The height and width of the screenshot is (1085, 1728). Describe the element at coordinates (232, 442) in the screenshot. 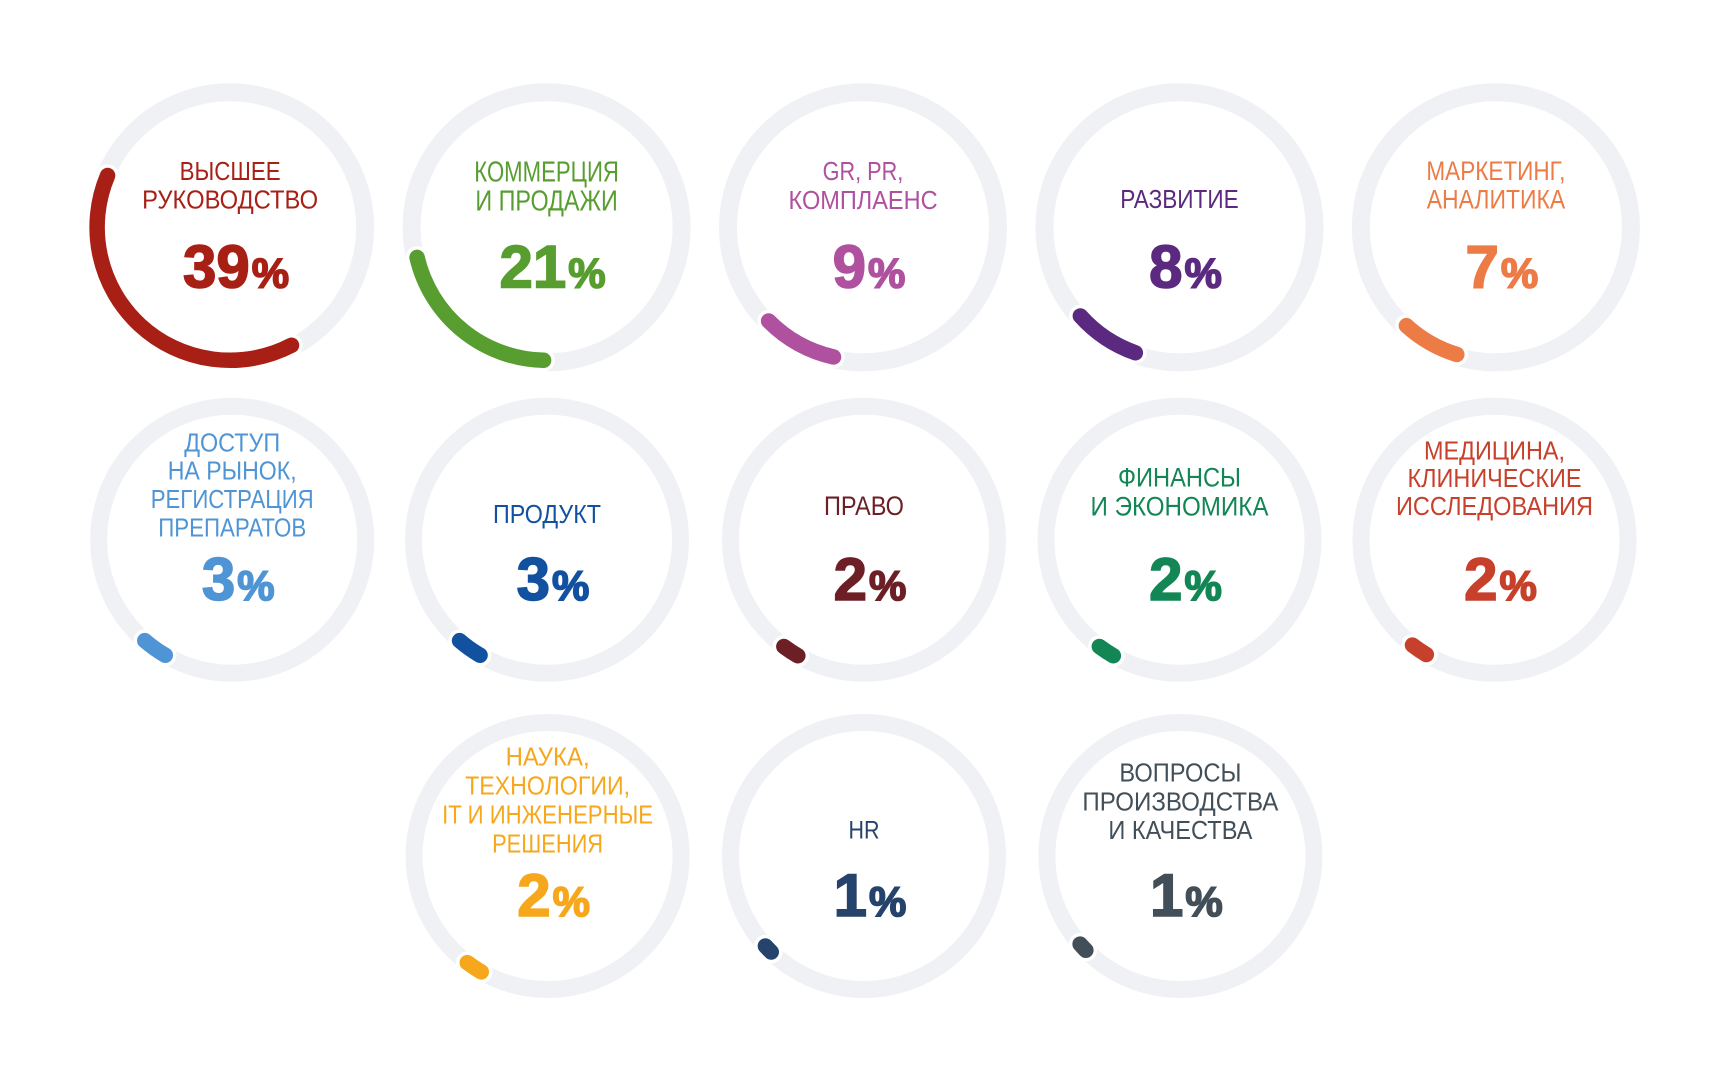

I see `svg-text: ДОСТУП` at that location.